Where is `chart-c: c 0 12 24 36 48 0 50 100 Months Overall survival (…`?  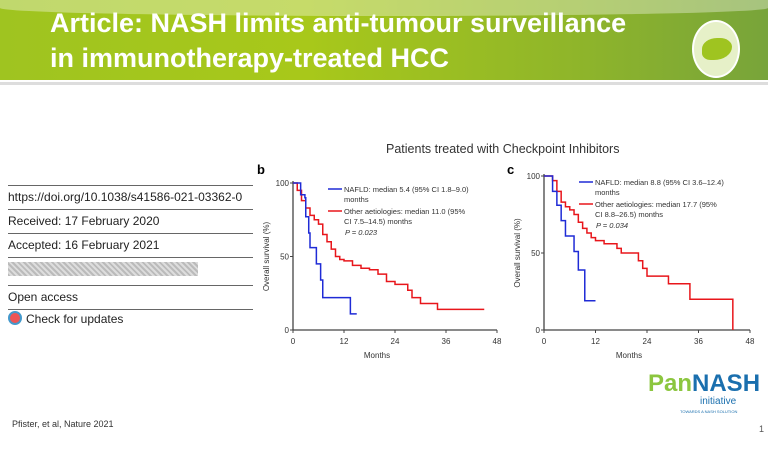 chart-c: c 0 12 24 36 48 0 50 100 Months Overall survival (… is located at coordinates (631, 261).